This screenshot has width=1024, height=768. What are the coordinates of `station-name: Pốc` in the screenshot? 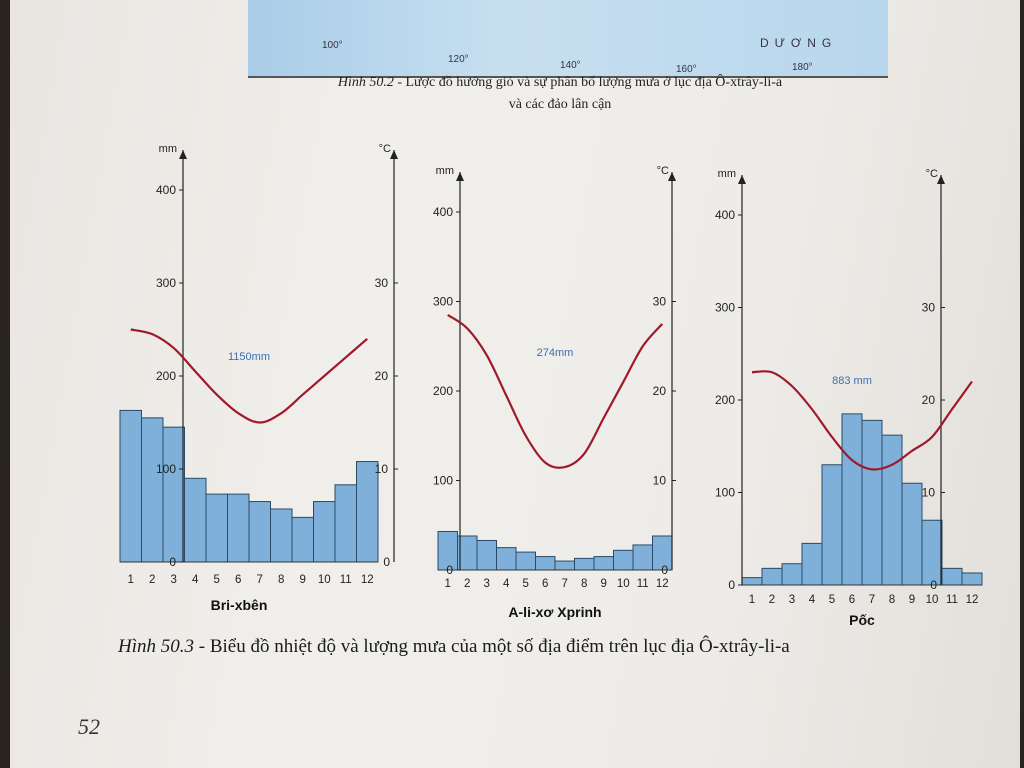 It's located at (862, 620).